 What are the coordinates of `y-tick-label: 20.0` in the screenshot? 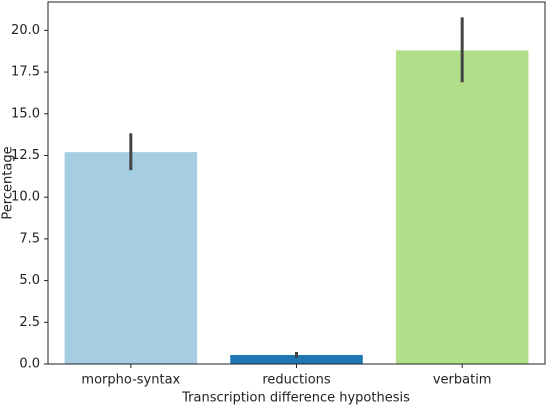 It's located at (25, 30).